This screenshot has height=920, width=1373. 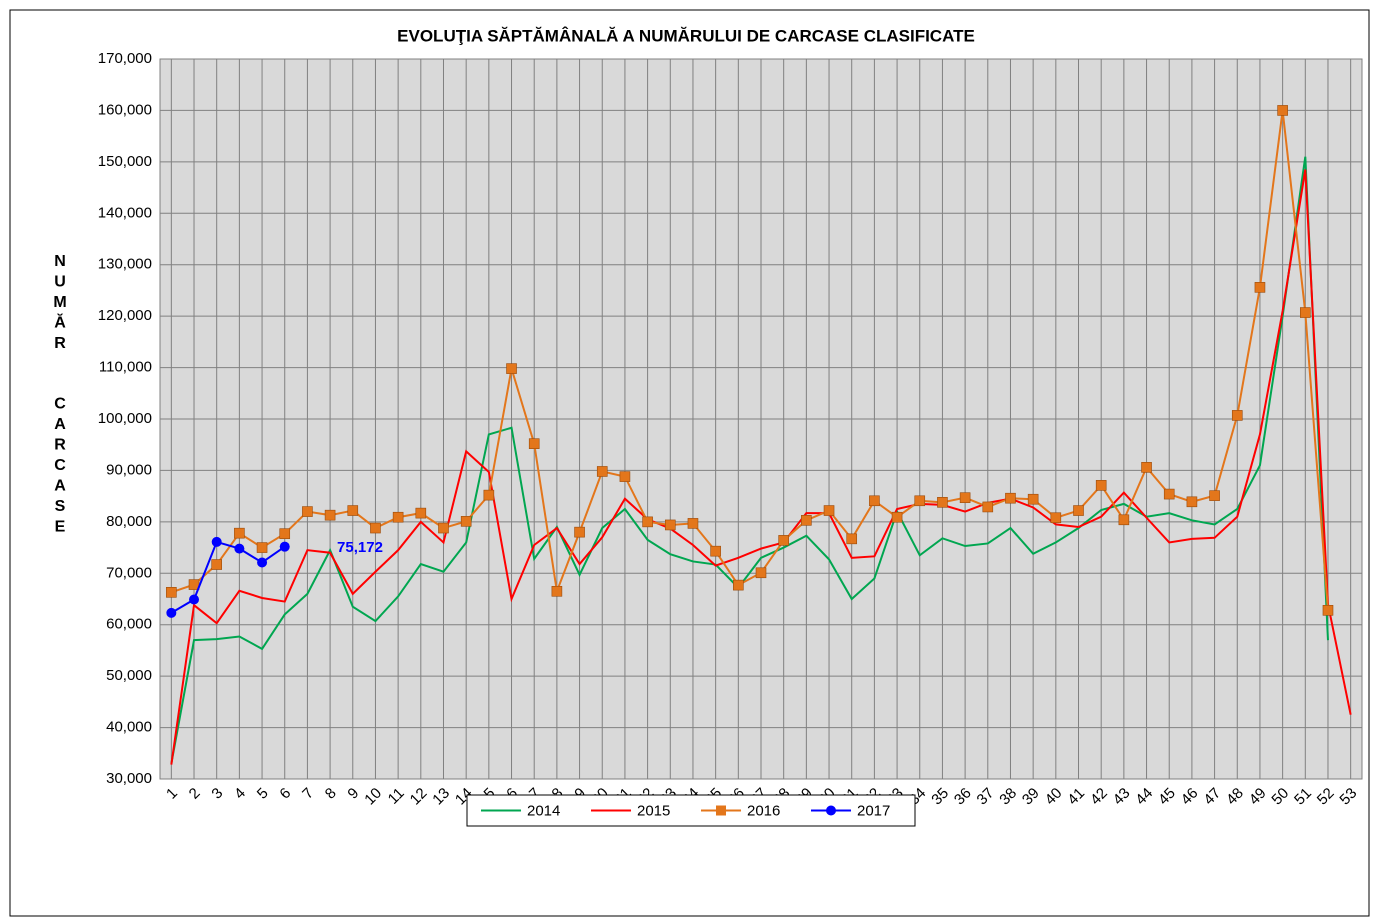 I want to click on y-tick-label: 160,000, so click(x=125, y=109).